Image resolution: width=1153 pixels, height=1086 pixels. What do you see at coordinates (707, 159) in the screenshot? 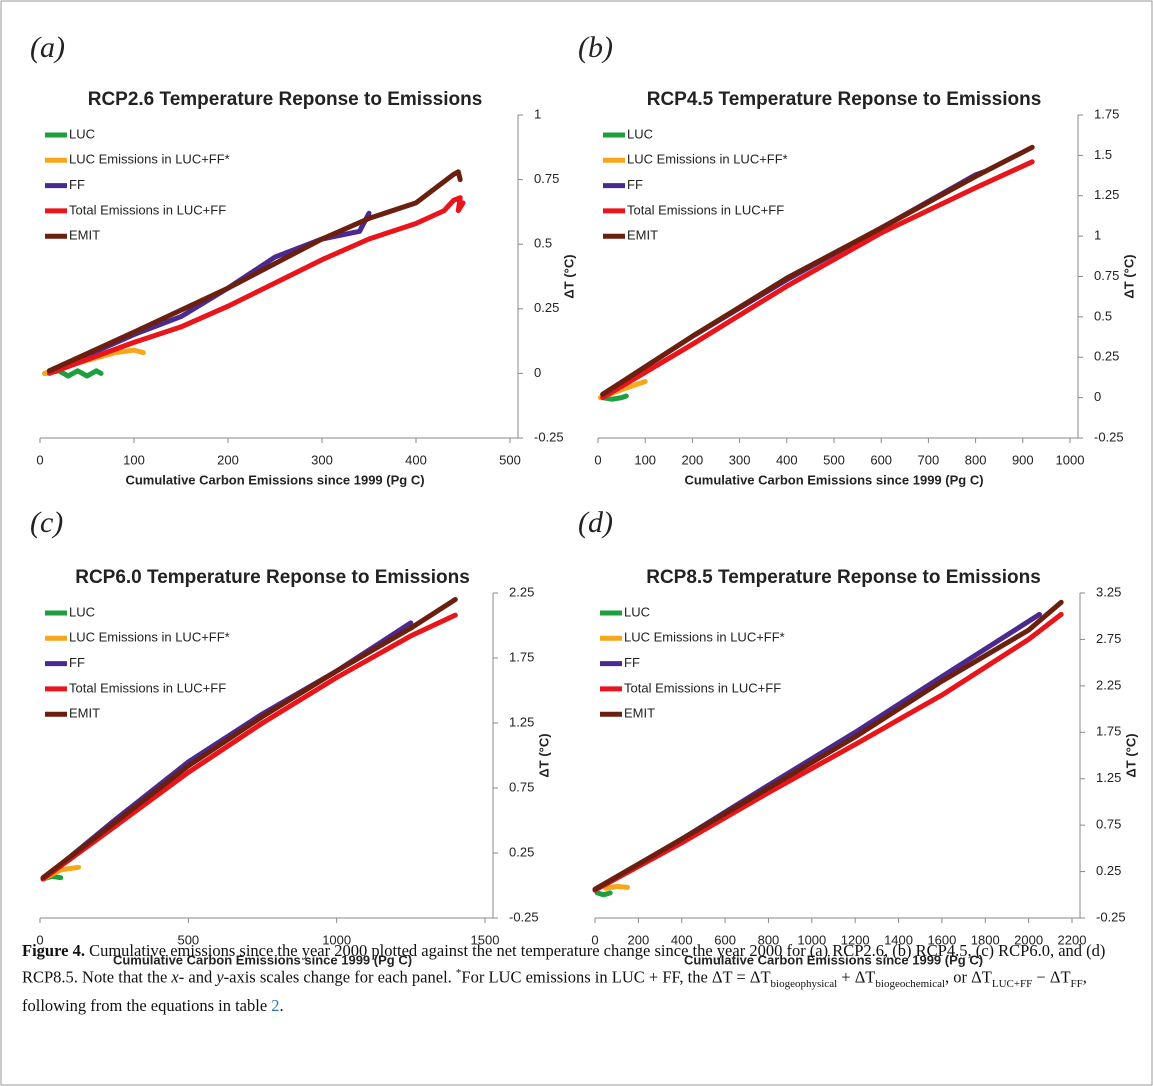
I see `legend-label: LUC Emissions in LUC+FF*` at bounding box center [707, 159].